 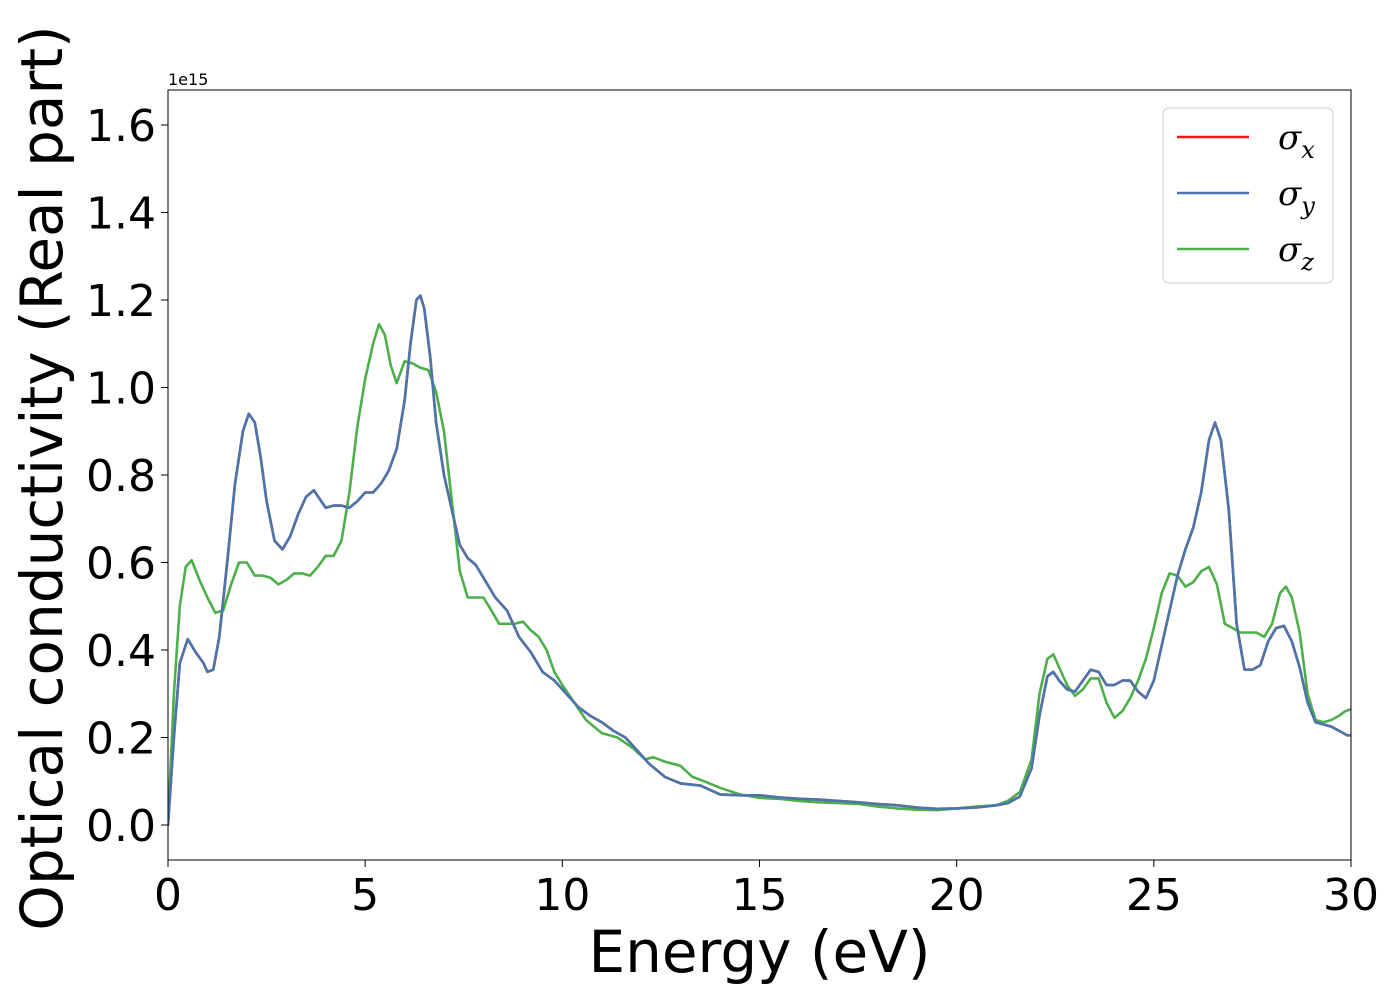 What do you see at coordinates (1351, 895) in the screenshot?
I see `x-tick-label: 30` at bounding box center [1351, 895].